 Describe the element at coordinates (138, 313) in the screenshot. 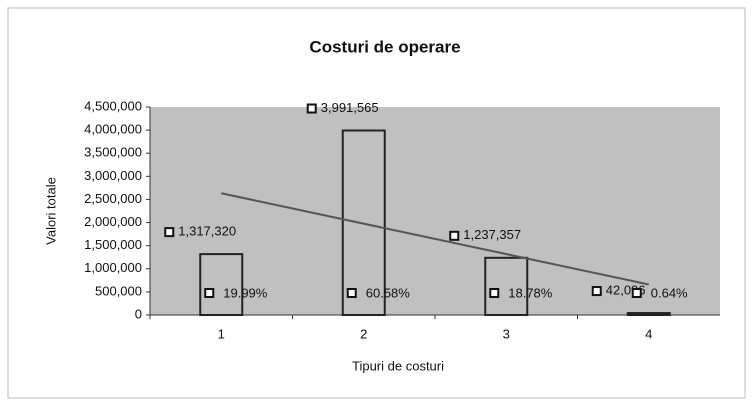

I see `y-tick-label: 0` at that location.